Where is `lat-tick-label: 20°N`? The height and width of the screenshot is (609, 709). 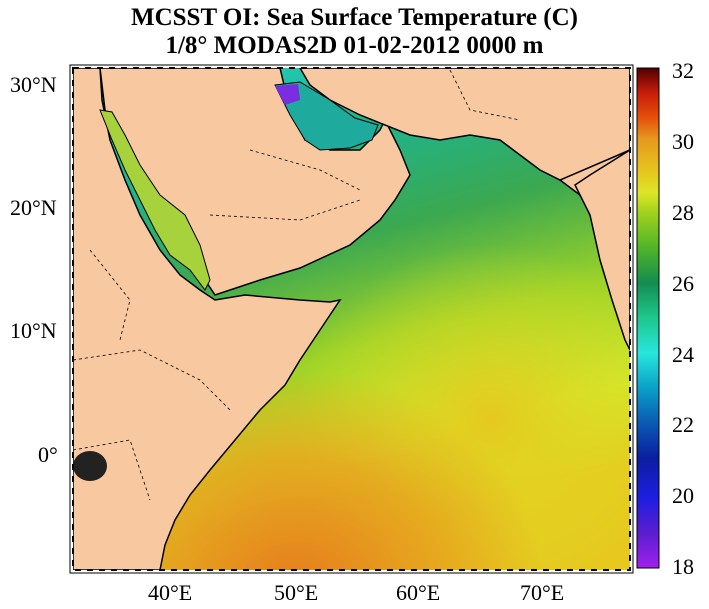 lat-tick-label: 20°N is located at coordinates (33, 207).